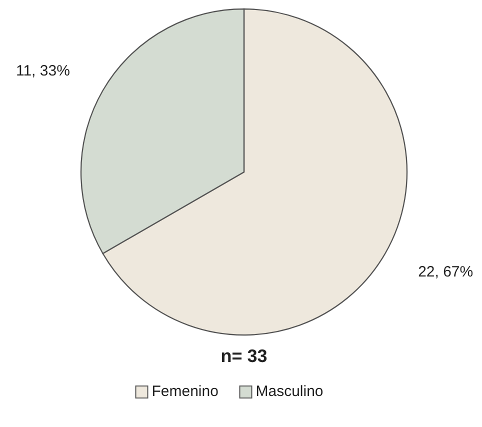 The width and height of the screenshot is (482, 427). Describe the element at coordinates (185, 391) in the screenshot. I see `legend-label: Femenino` at that location.